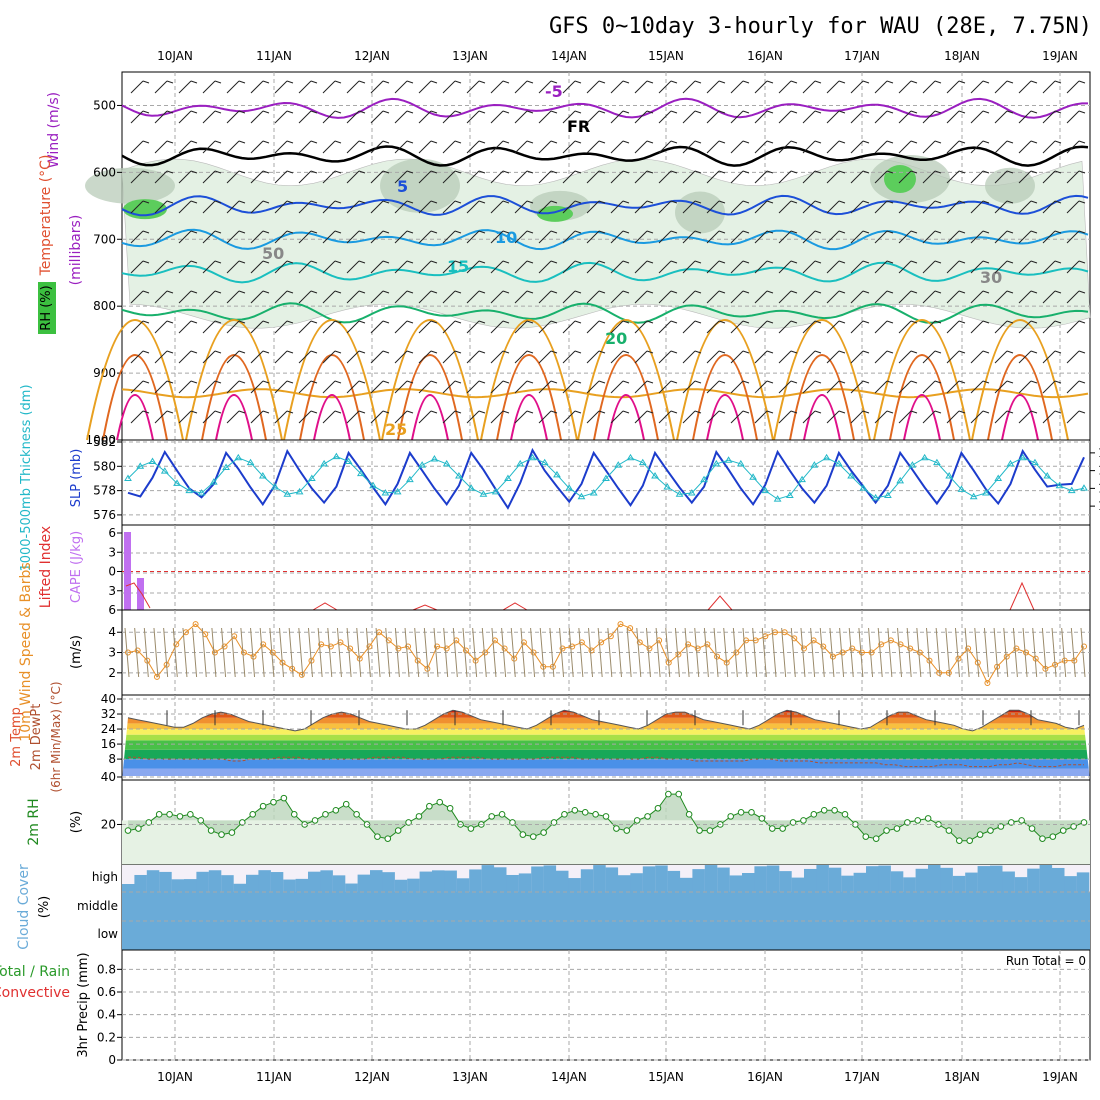 The width and height of the screenshot is (1100, 1100). I want to click on temperature-band, so click(606, 726).